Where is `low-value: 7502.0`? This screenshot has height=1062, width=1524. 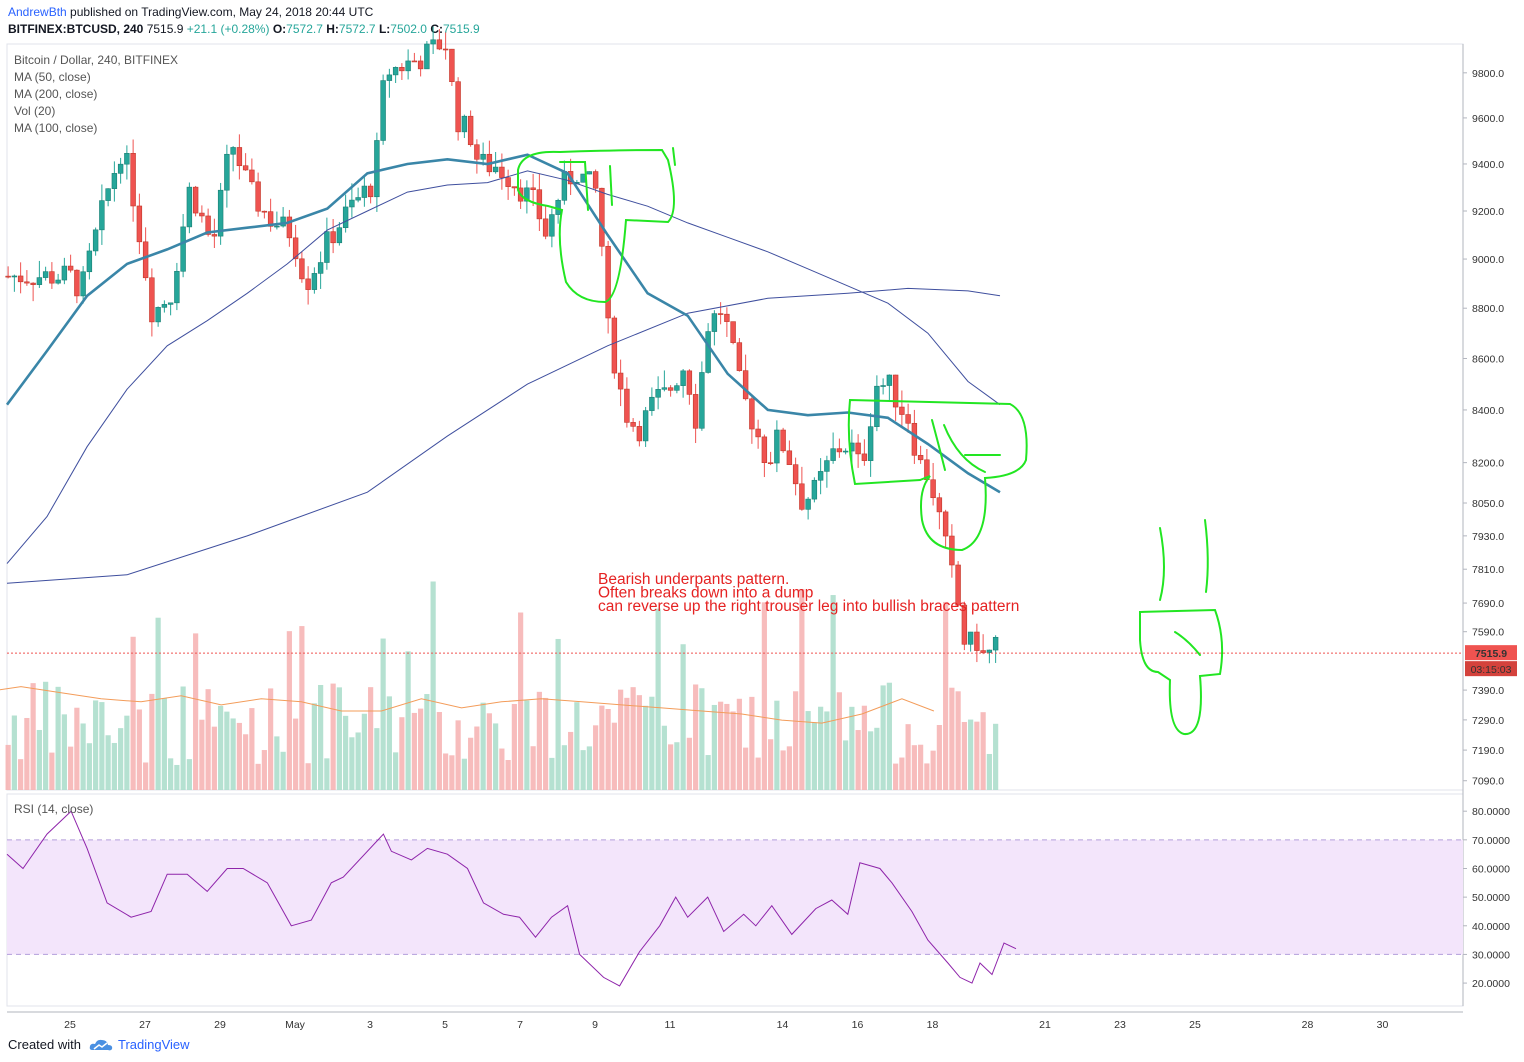 low-value: 7502.0 is located at coordinates (408, 29).